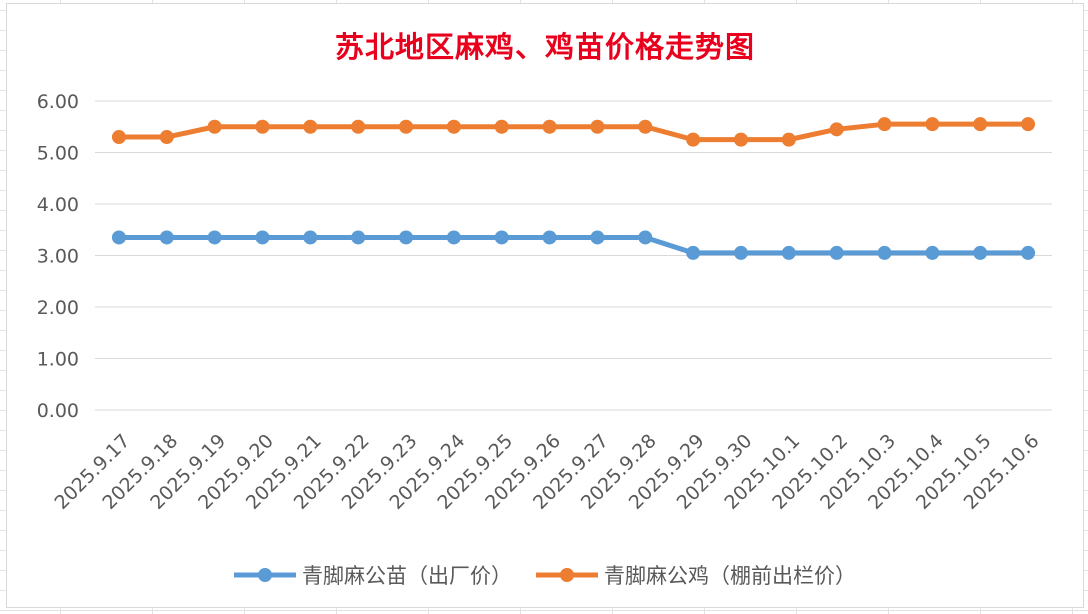 This screenshot has height=614, width=1088. I want to click on legend-item-series-2: 青脚麻公鸡（棚前出栏价）, so click(696, 575).